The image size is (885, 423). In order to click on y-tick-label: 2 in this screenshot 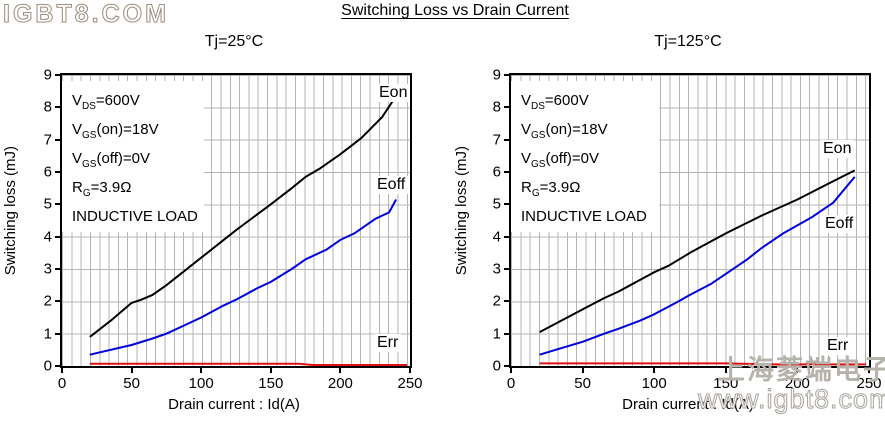, I will do `click(496, 301)`.